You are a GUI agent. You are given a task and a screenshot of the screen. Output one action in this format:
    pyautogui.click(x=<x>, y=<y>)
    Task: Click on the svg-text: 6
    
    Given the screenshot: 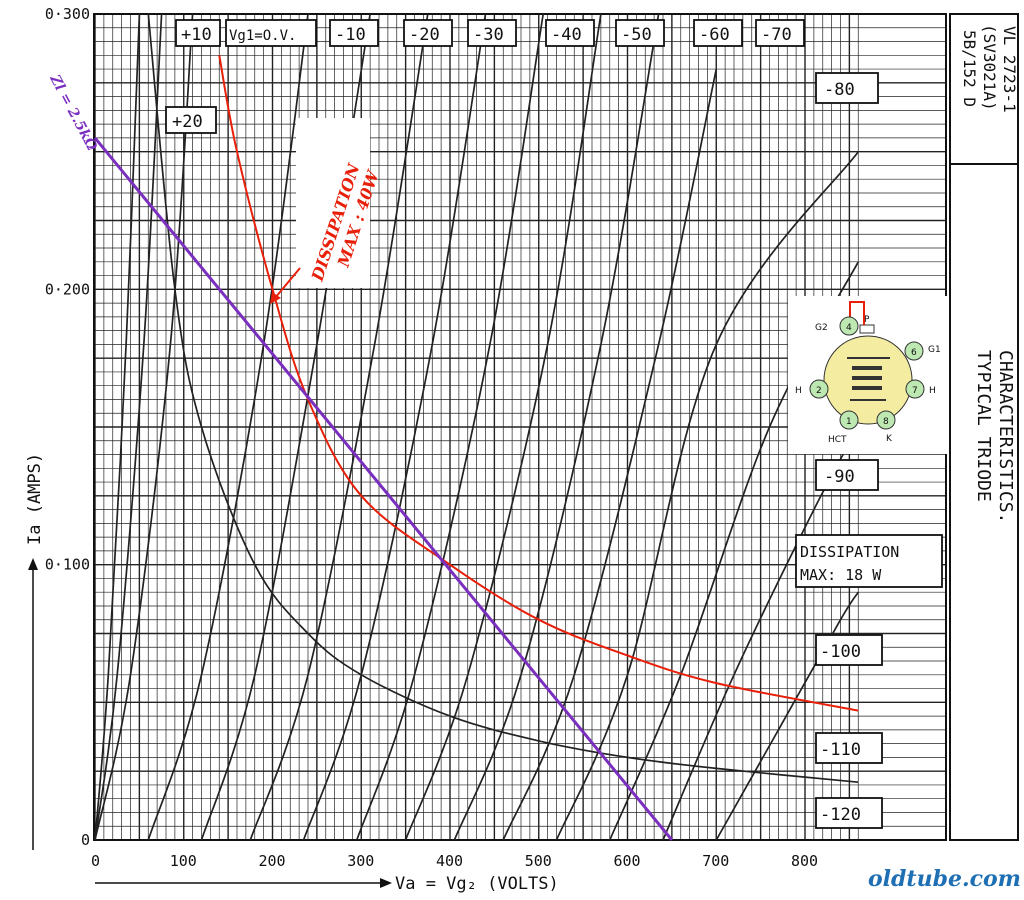 What is the action you would take?
    pyautogui.click(x=914, y=353)
    